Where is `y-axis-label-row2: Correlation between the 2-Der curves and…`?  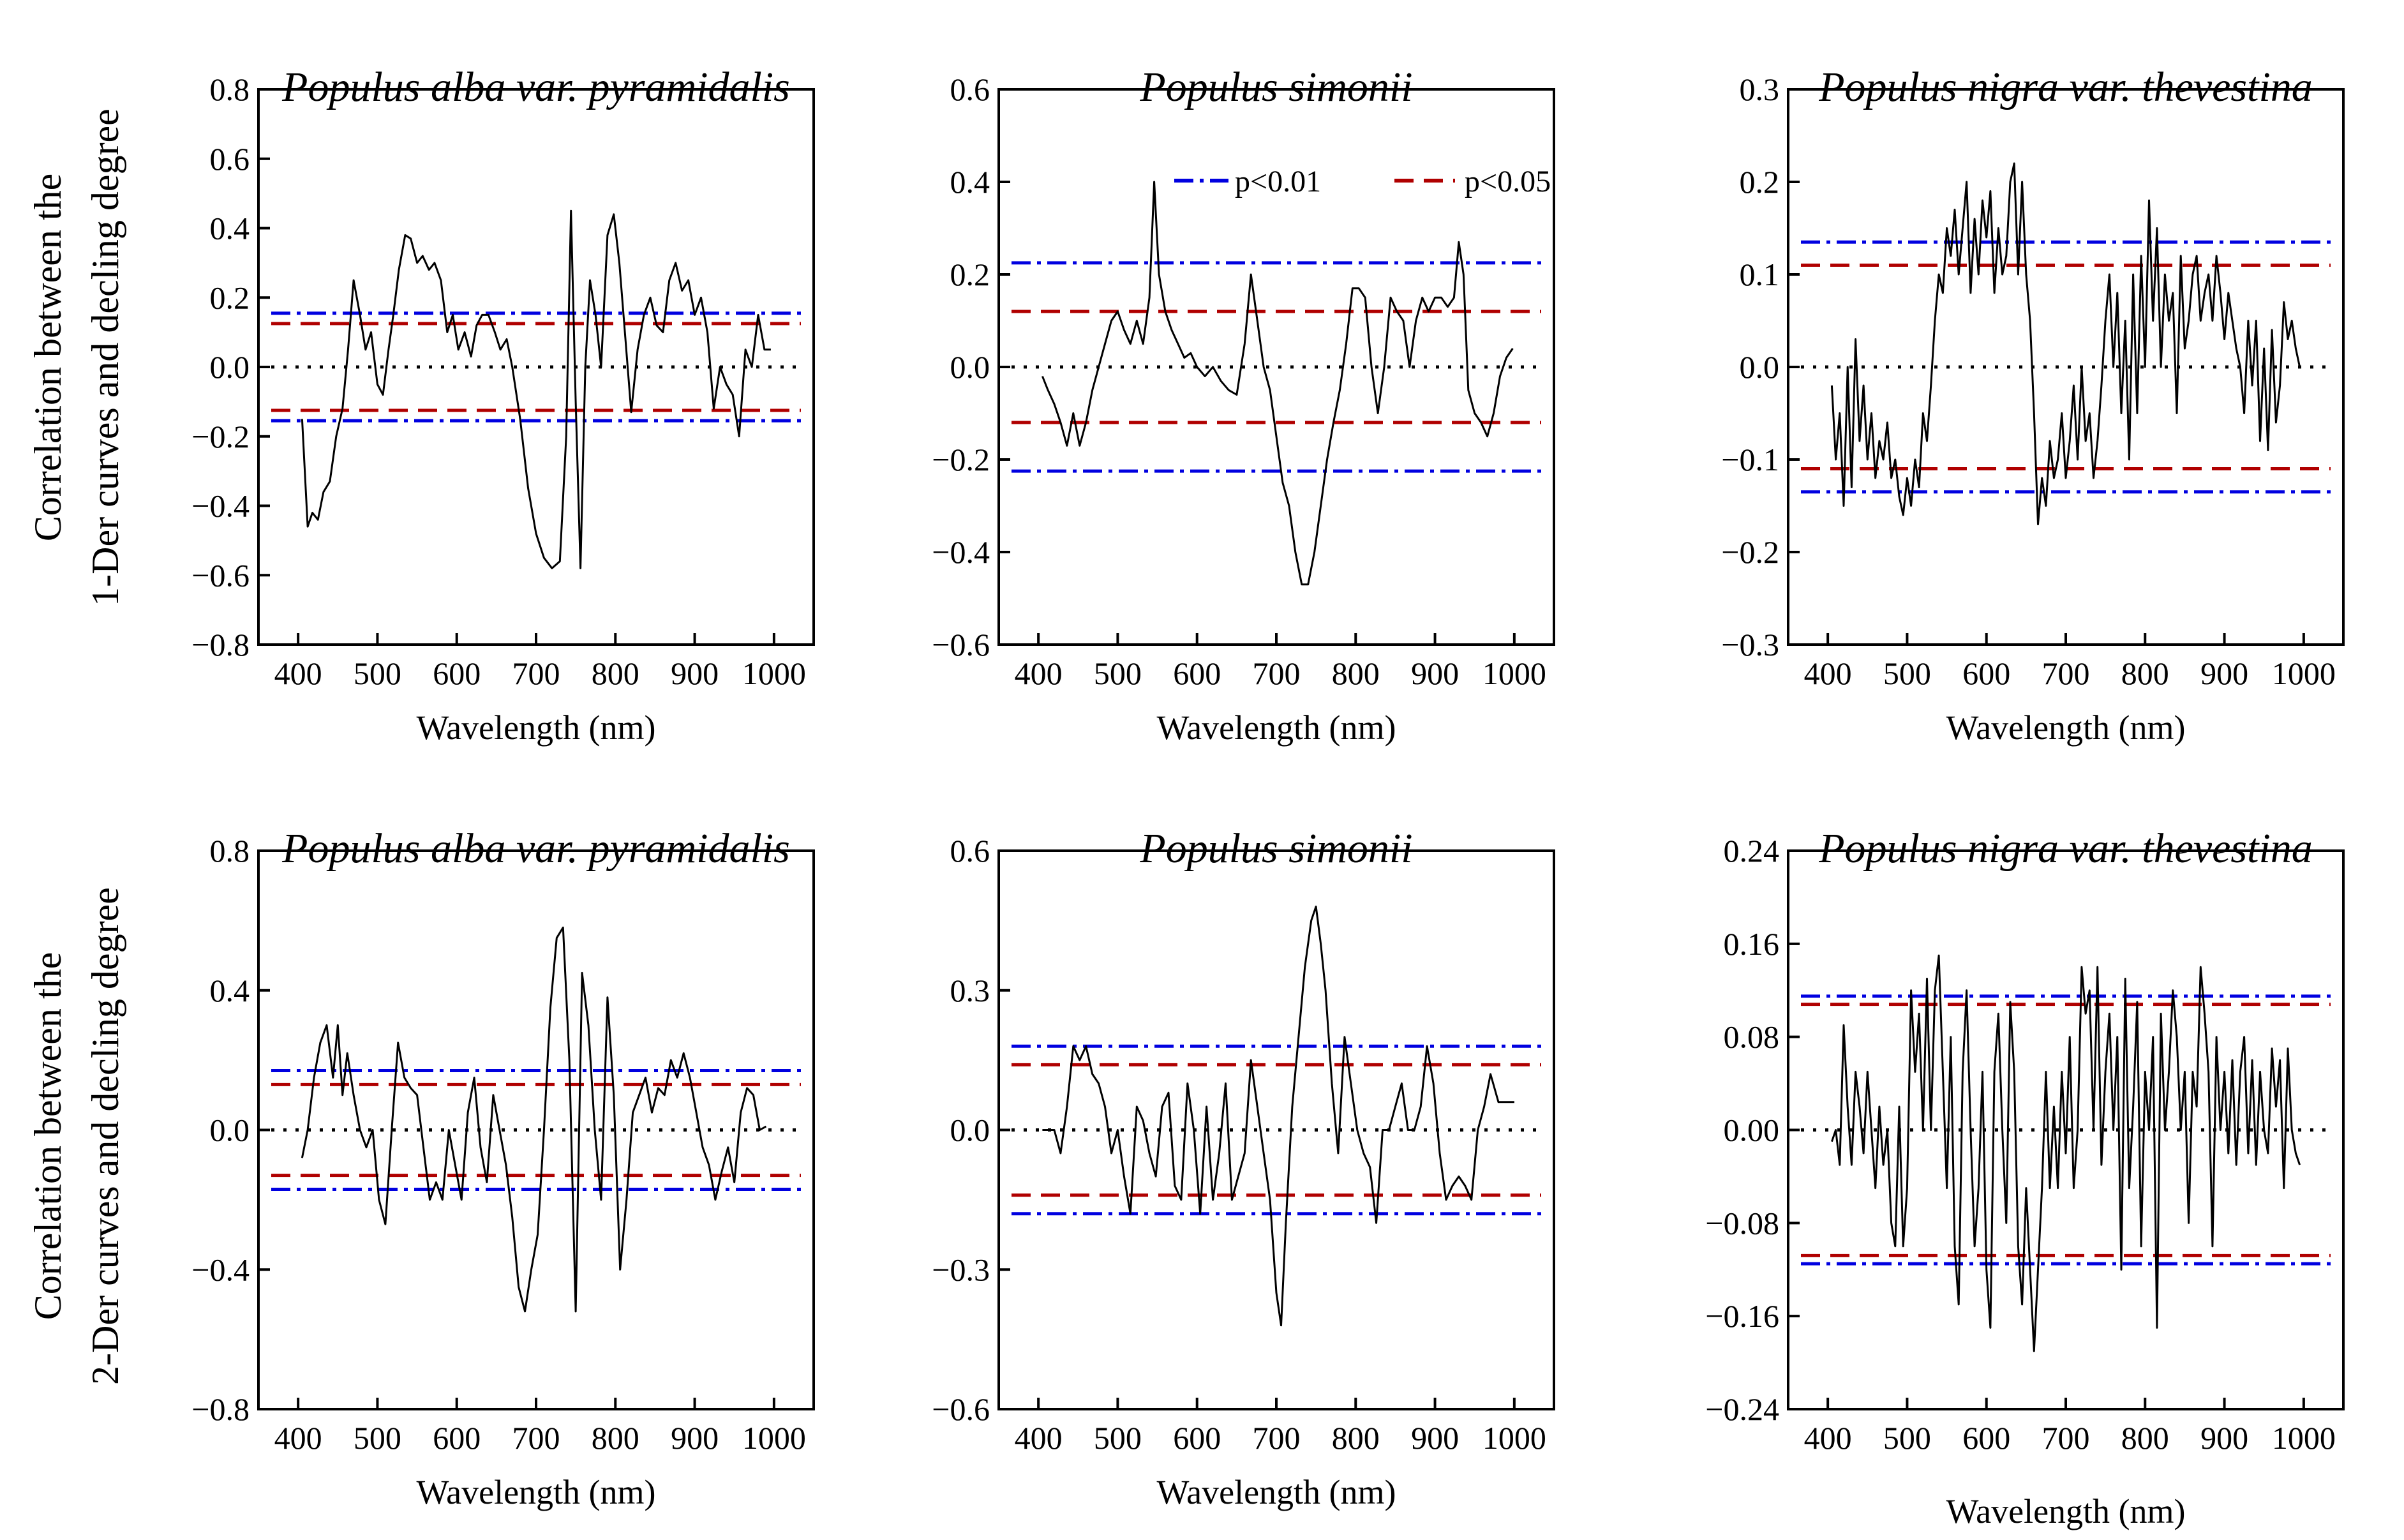 y-axis-label-row2: Correlation between the 2-Der curves and… is located at coordinates (76, 1136).